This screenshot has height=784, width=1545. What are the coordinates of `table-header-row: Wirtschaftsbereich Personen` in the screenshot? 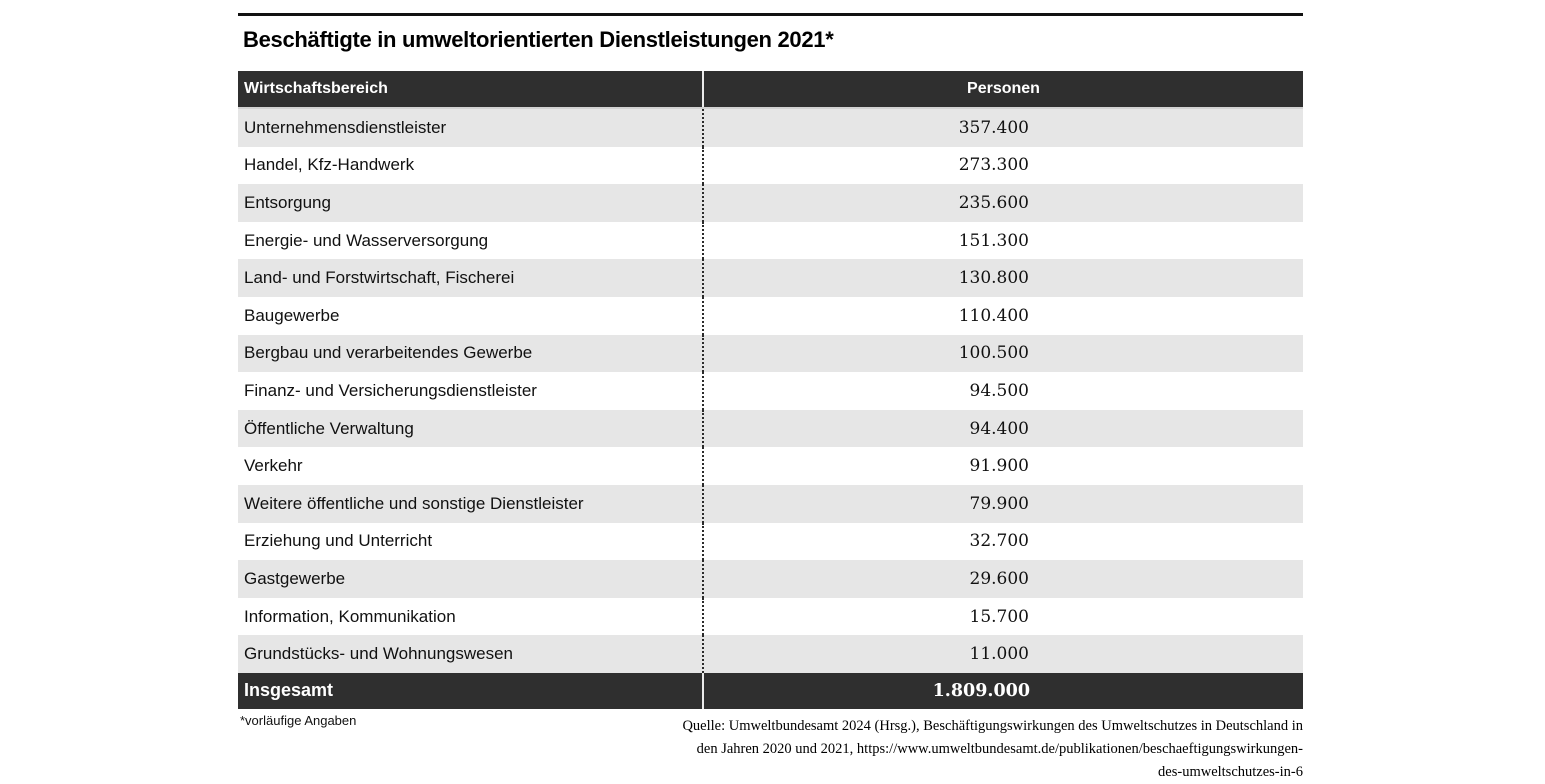 It's located at (770, 90).